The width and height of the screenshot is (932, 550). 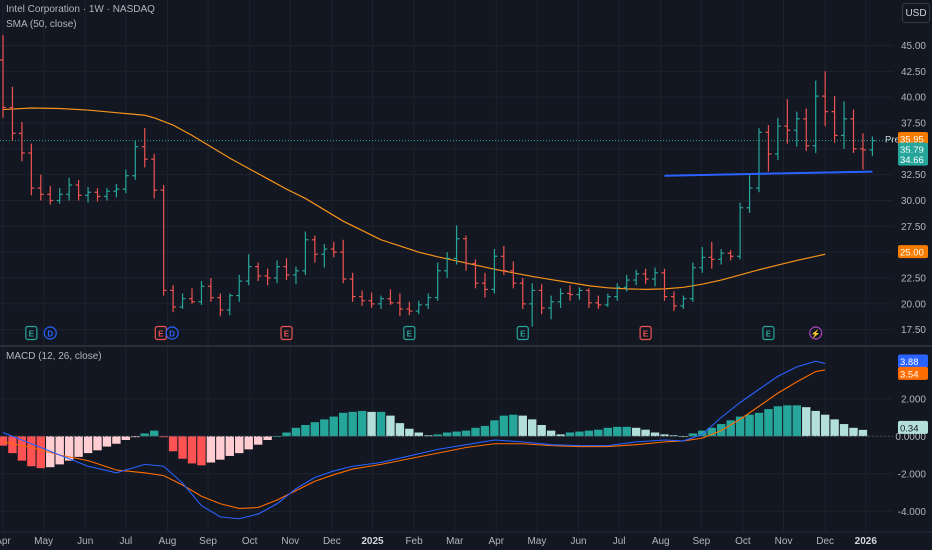 What do you see at coordinates (913, 149) in the screenshot?
I see `last-price-badge` at bounding box center [913, 149].